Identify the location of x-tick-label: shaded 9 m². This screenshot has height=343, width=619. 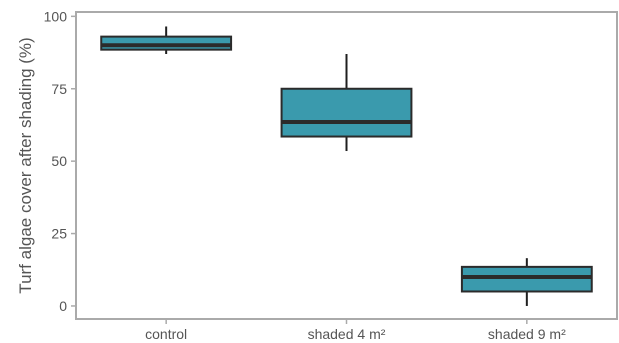
(527, 334).